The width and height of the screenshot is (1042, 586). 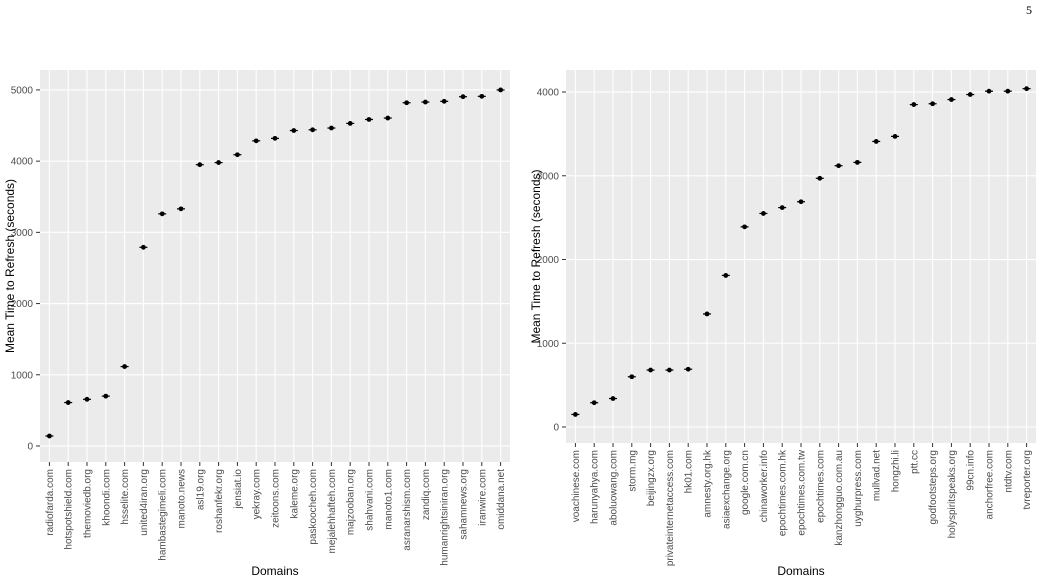 I want to click on y-tick-label: 1000, so click(x=548, y=344).